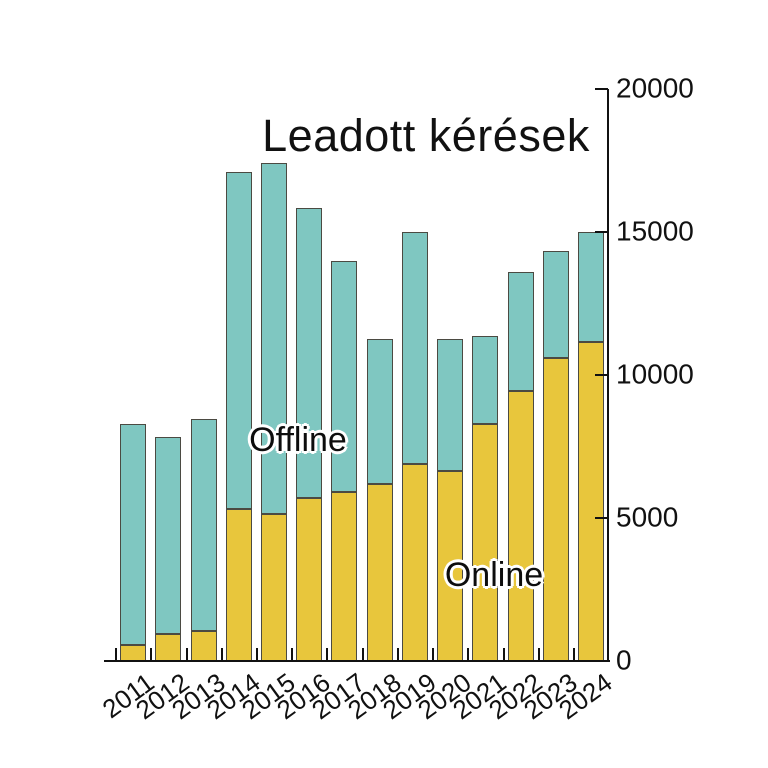  Describe the element at coordinates (292, 654) in the screenshot. I see `x-tick-2016` at that location.